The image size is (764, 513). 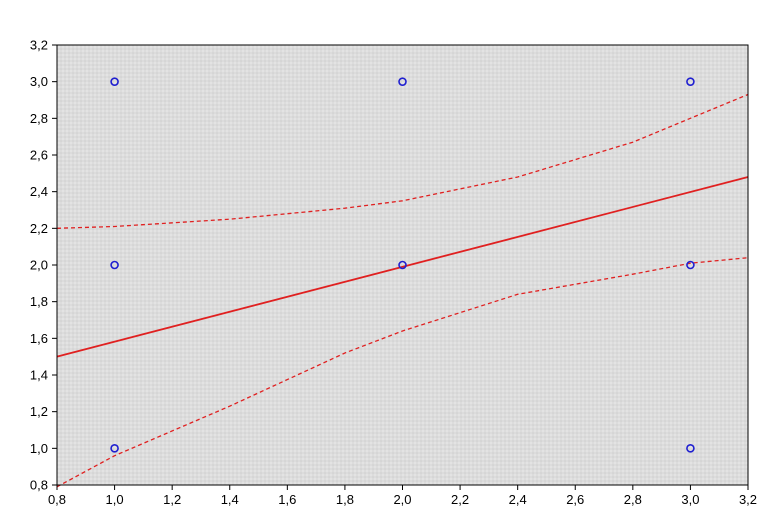 What do you see at coordinates (287, 499) in the screenshot?
I see `x-tick-label: 1,6` at bounding box center [287, 499].